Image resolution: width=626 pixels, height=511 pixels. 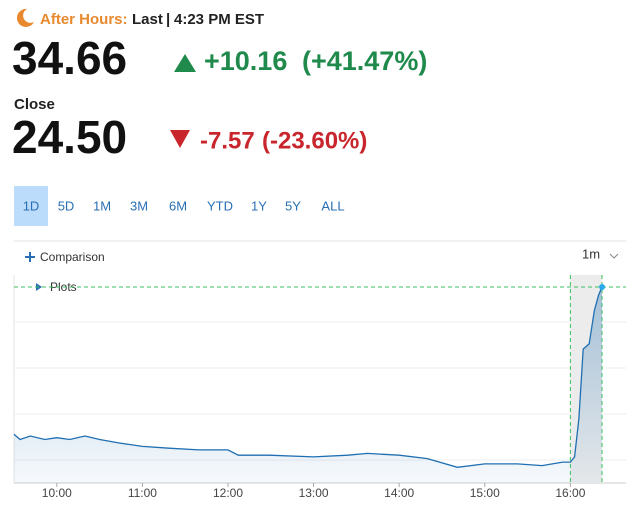 I want to click on tab: 6M, so click(x=178, y=205).